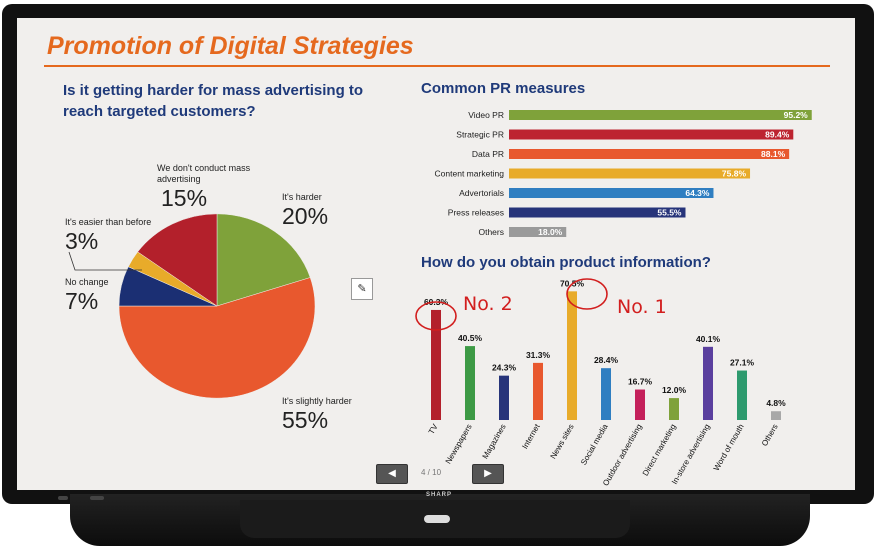  Describe the element at coordinates (486, 115) in the screenshot. I see `pr-category-label: Video PR` at that location.